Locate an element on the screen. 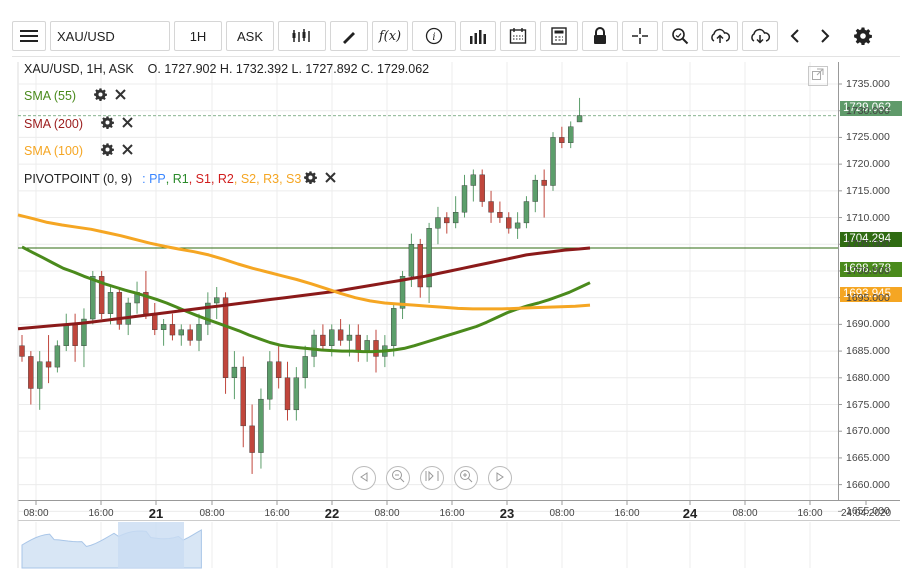 This screenshot has height=570, width=909. draw-button is located at coordinates (349, 36).